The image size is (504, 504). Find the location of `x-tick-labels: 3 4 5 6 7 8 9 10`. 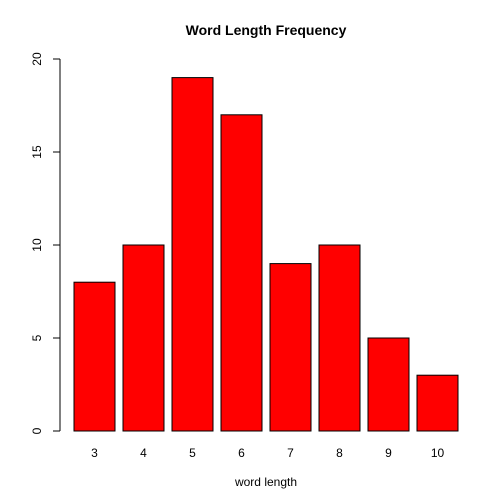

x-tick-labels: 3 4 5 6 7 8 9 10 is located at coordinates (267, 453).